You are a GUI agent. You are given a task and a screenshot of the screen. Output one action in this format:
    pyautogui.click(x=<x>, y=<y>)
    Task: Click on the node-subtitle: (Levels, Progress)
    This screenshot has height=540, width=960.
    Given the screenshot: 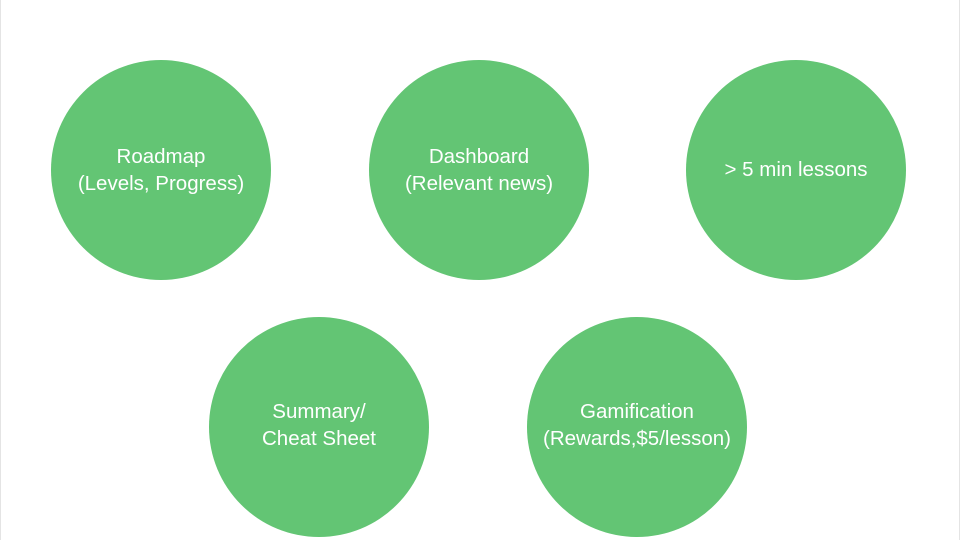 What is the action you would take?
    pyautogui.click(x=161, y=183)
    